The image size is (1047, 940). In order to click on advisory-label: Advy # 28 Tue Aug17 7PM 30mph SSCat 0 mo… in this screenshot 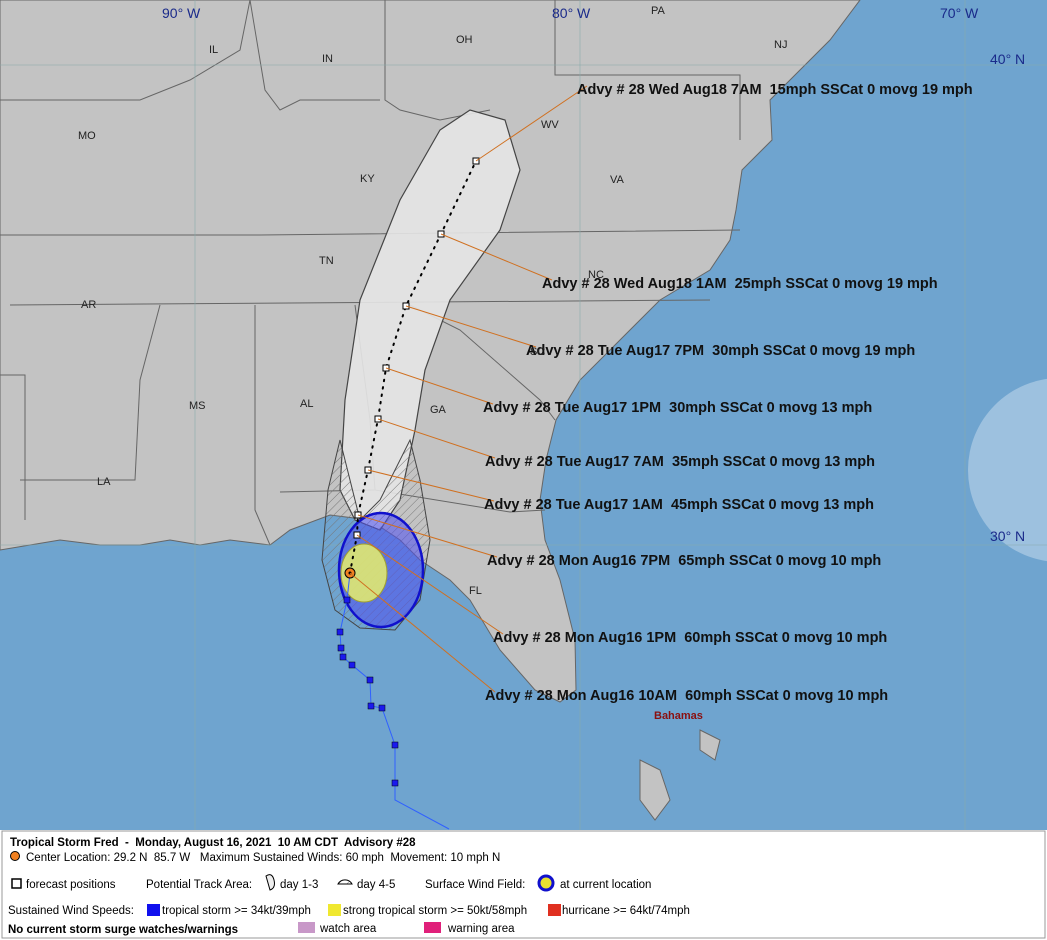, I will do `click(720, 351)`.